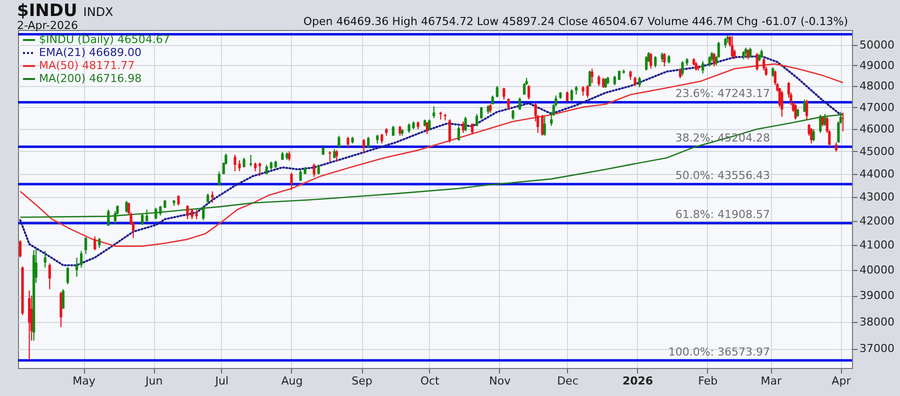  I want to click on x-tick-label: Sep, so click(362, 381).